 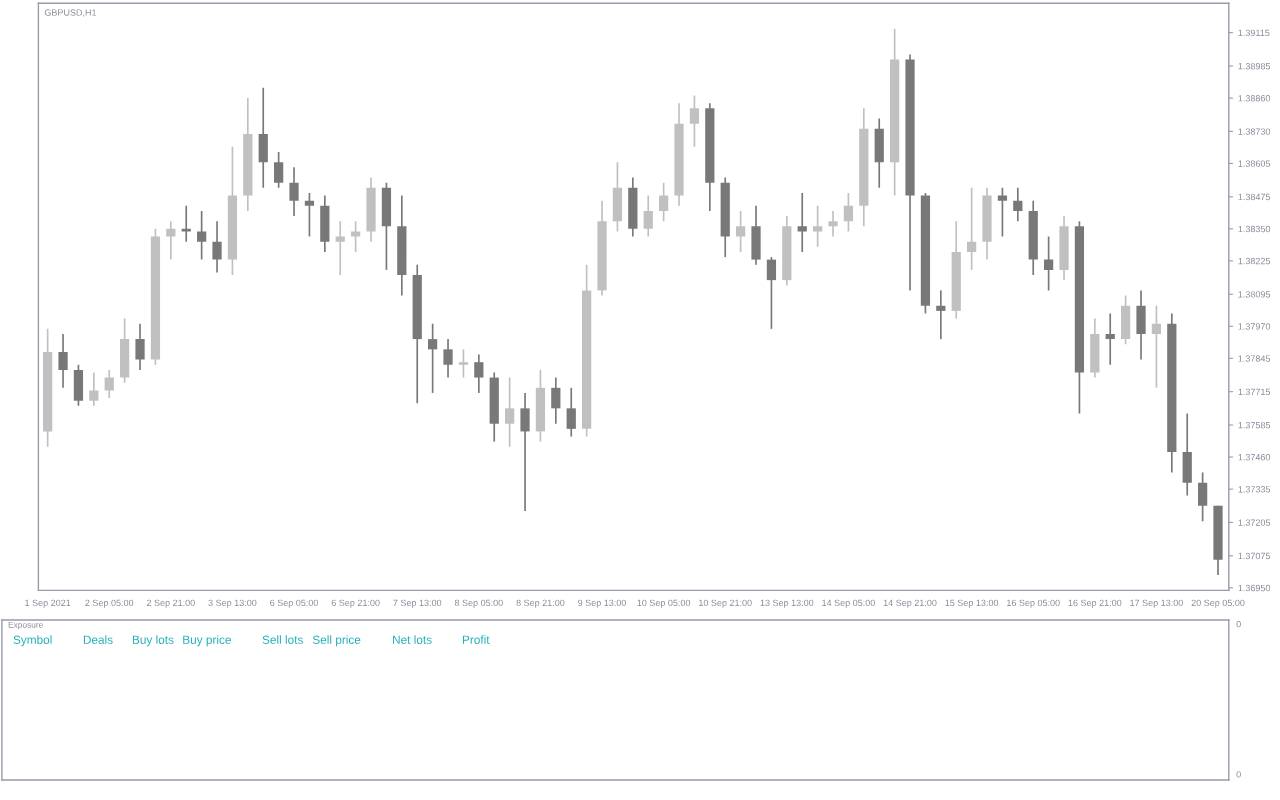 What do you see at coordinates (478, 603) in the screenshot?
I see `x-tick-label: 8 Sep 05:00` at bounding box center [478, 603].